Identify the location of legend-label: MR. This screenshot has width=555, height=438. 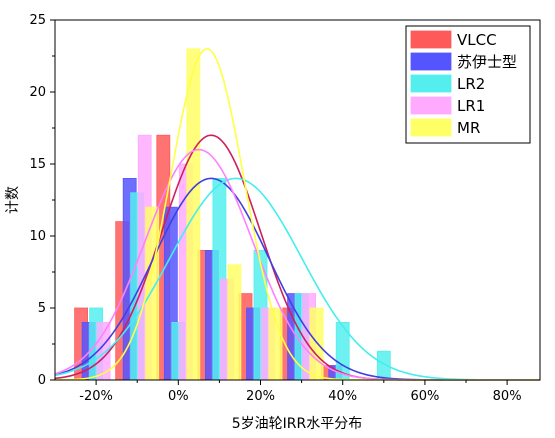
(468, 128).